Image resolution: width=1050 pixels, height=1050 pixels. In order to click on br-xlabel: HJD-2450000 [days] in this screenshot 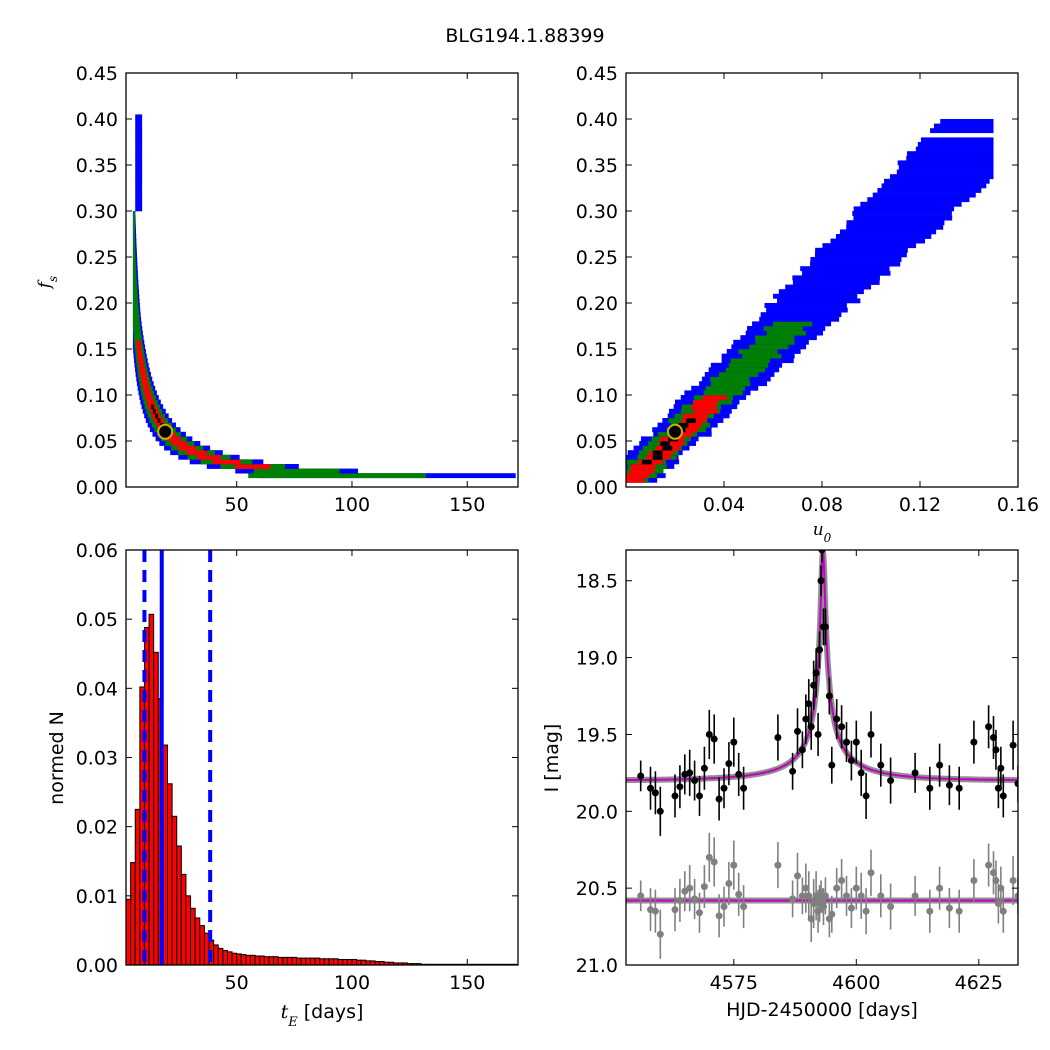, I will do `click(822, 1010)`.